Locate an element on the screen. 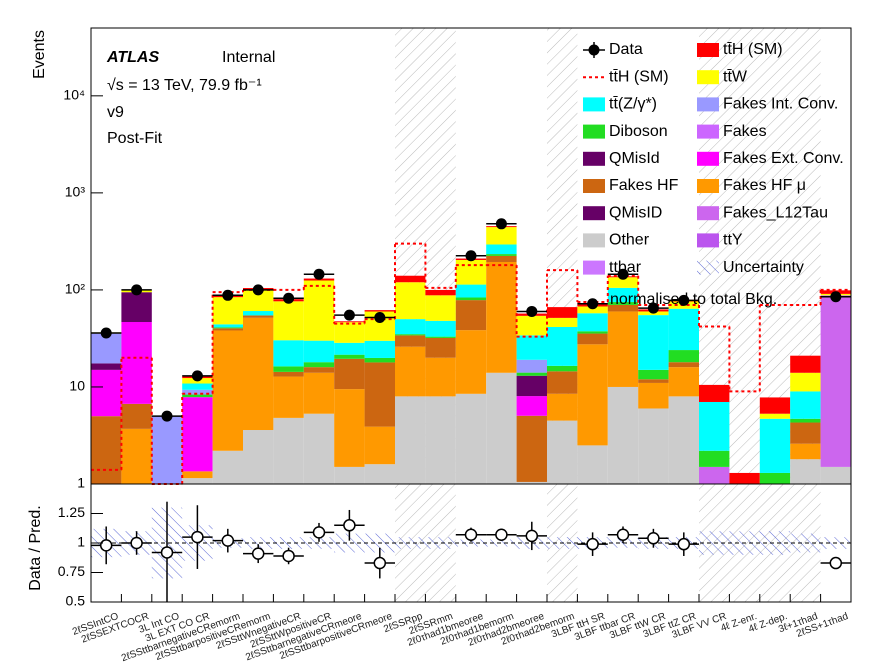 Image resolution: width=896 pixels, height=672 pixels. legend-label: Fakes Ext. Conv. is located at coordinates (783, 158).